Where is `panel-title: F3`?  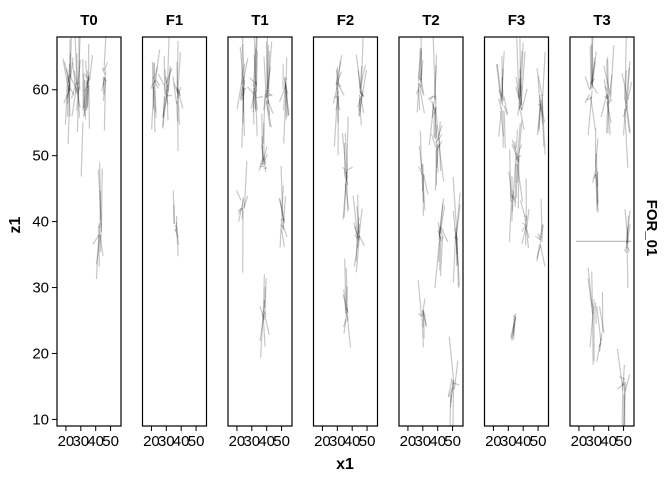
panel-title: F3 is located at coordinates (517, 20).